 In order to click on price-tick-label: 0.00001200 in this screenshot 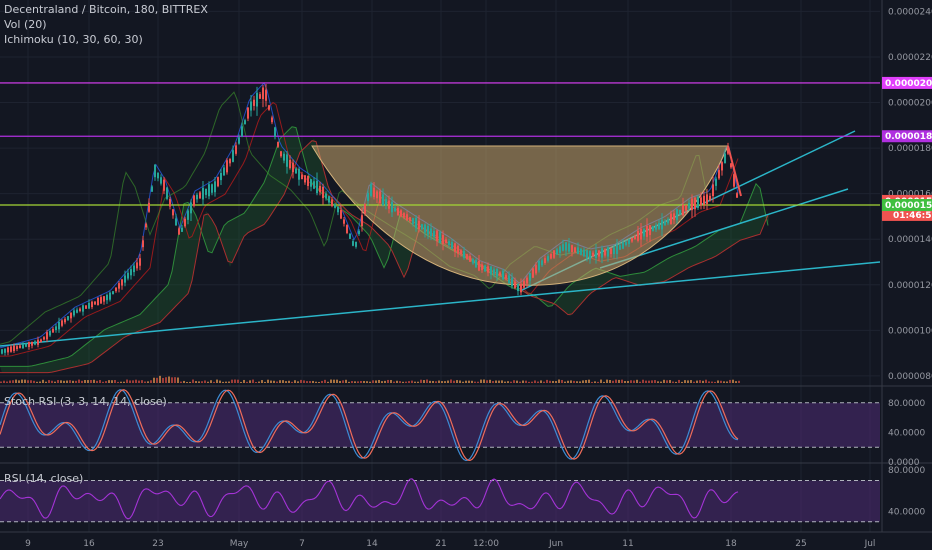, I will do `click(910, 286)`.